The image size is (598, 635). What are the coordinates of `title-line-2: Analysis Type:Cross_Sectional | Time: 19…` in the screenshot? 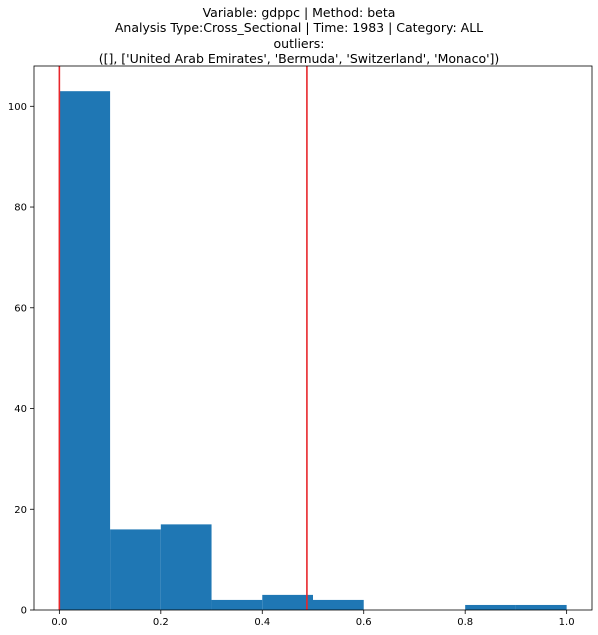 It's located at (299, 28).